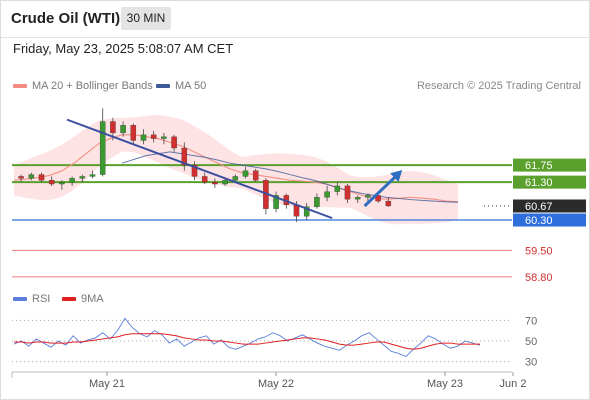 This screenshot has width=590, height=400. I want to click on timeframe-button: 30 MIN, so click(146, 18).